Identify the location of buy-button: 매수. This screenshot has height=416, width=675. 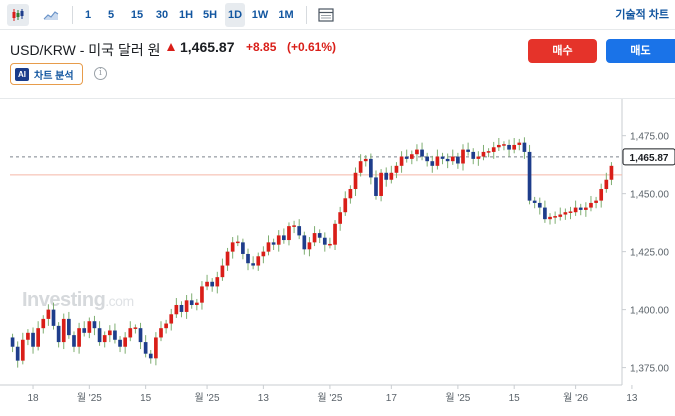
(562, 51).